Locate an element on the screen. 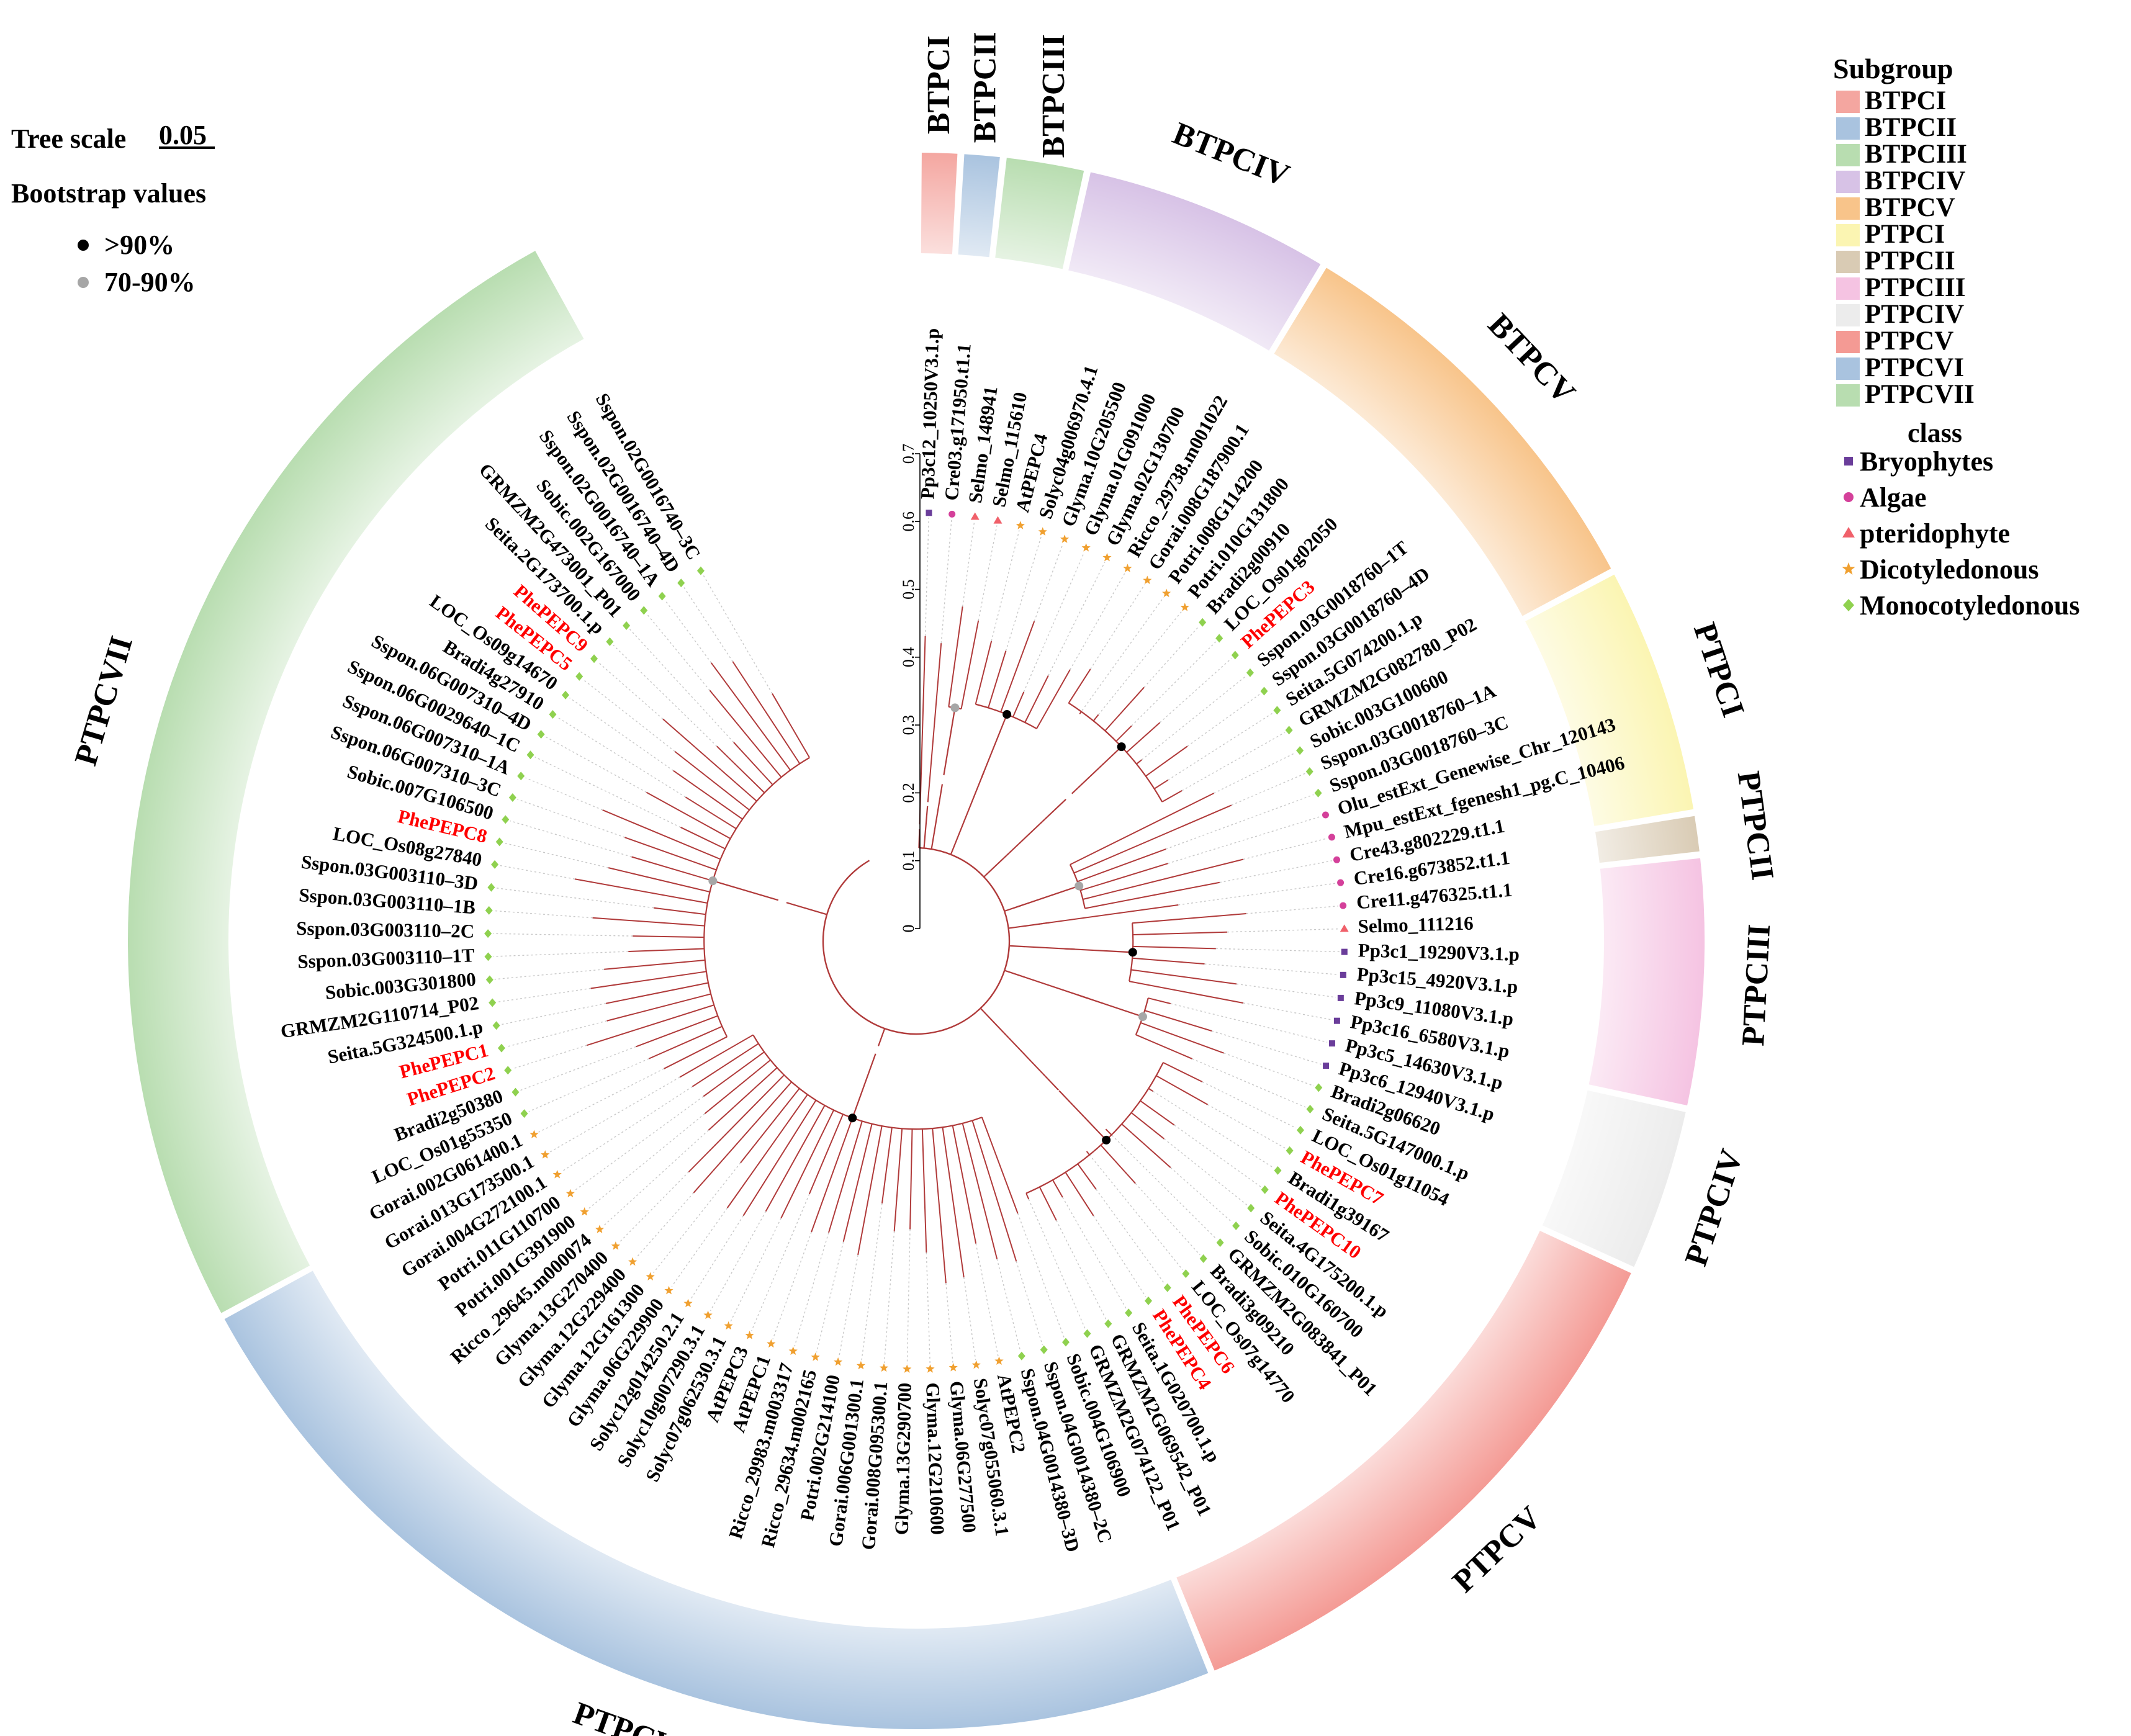  class-legend-title: class is located at coordinates (1935, 433).